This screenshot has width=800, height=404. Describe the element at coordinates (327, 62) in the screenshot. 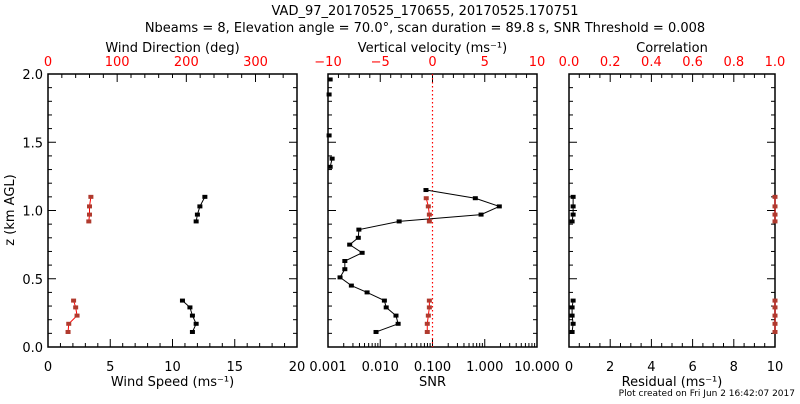

I see `x2-tick-label: −10` at that location.